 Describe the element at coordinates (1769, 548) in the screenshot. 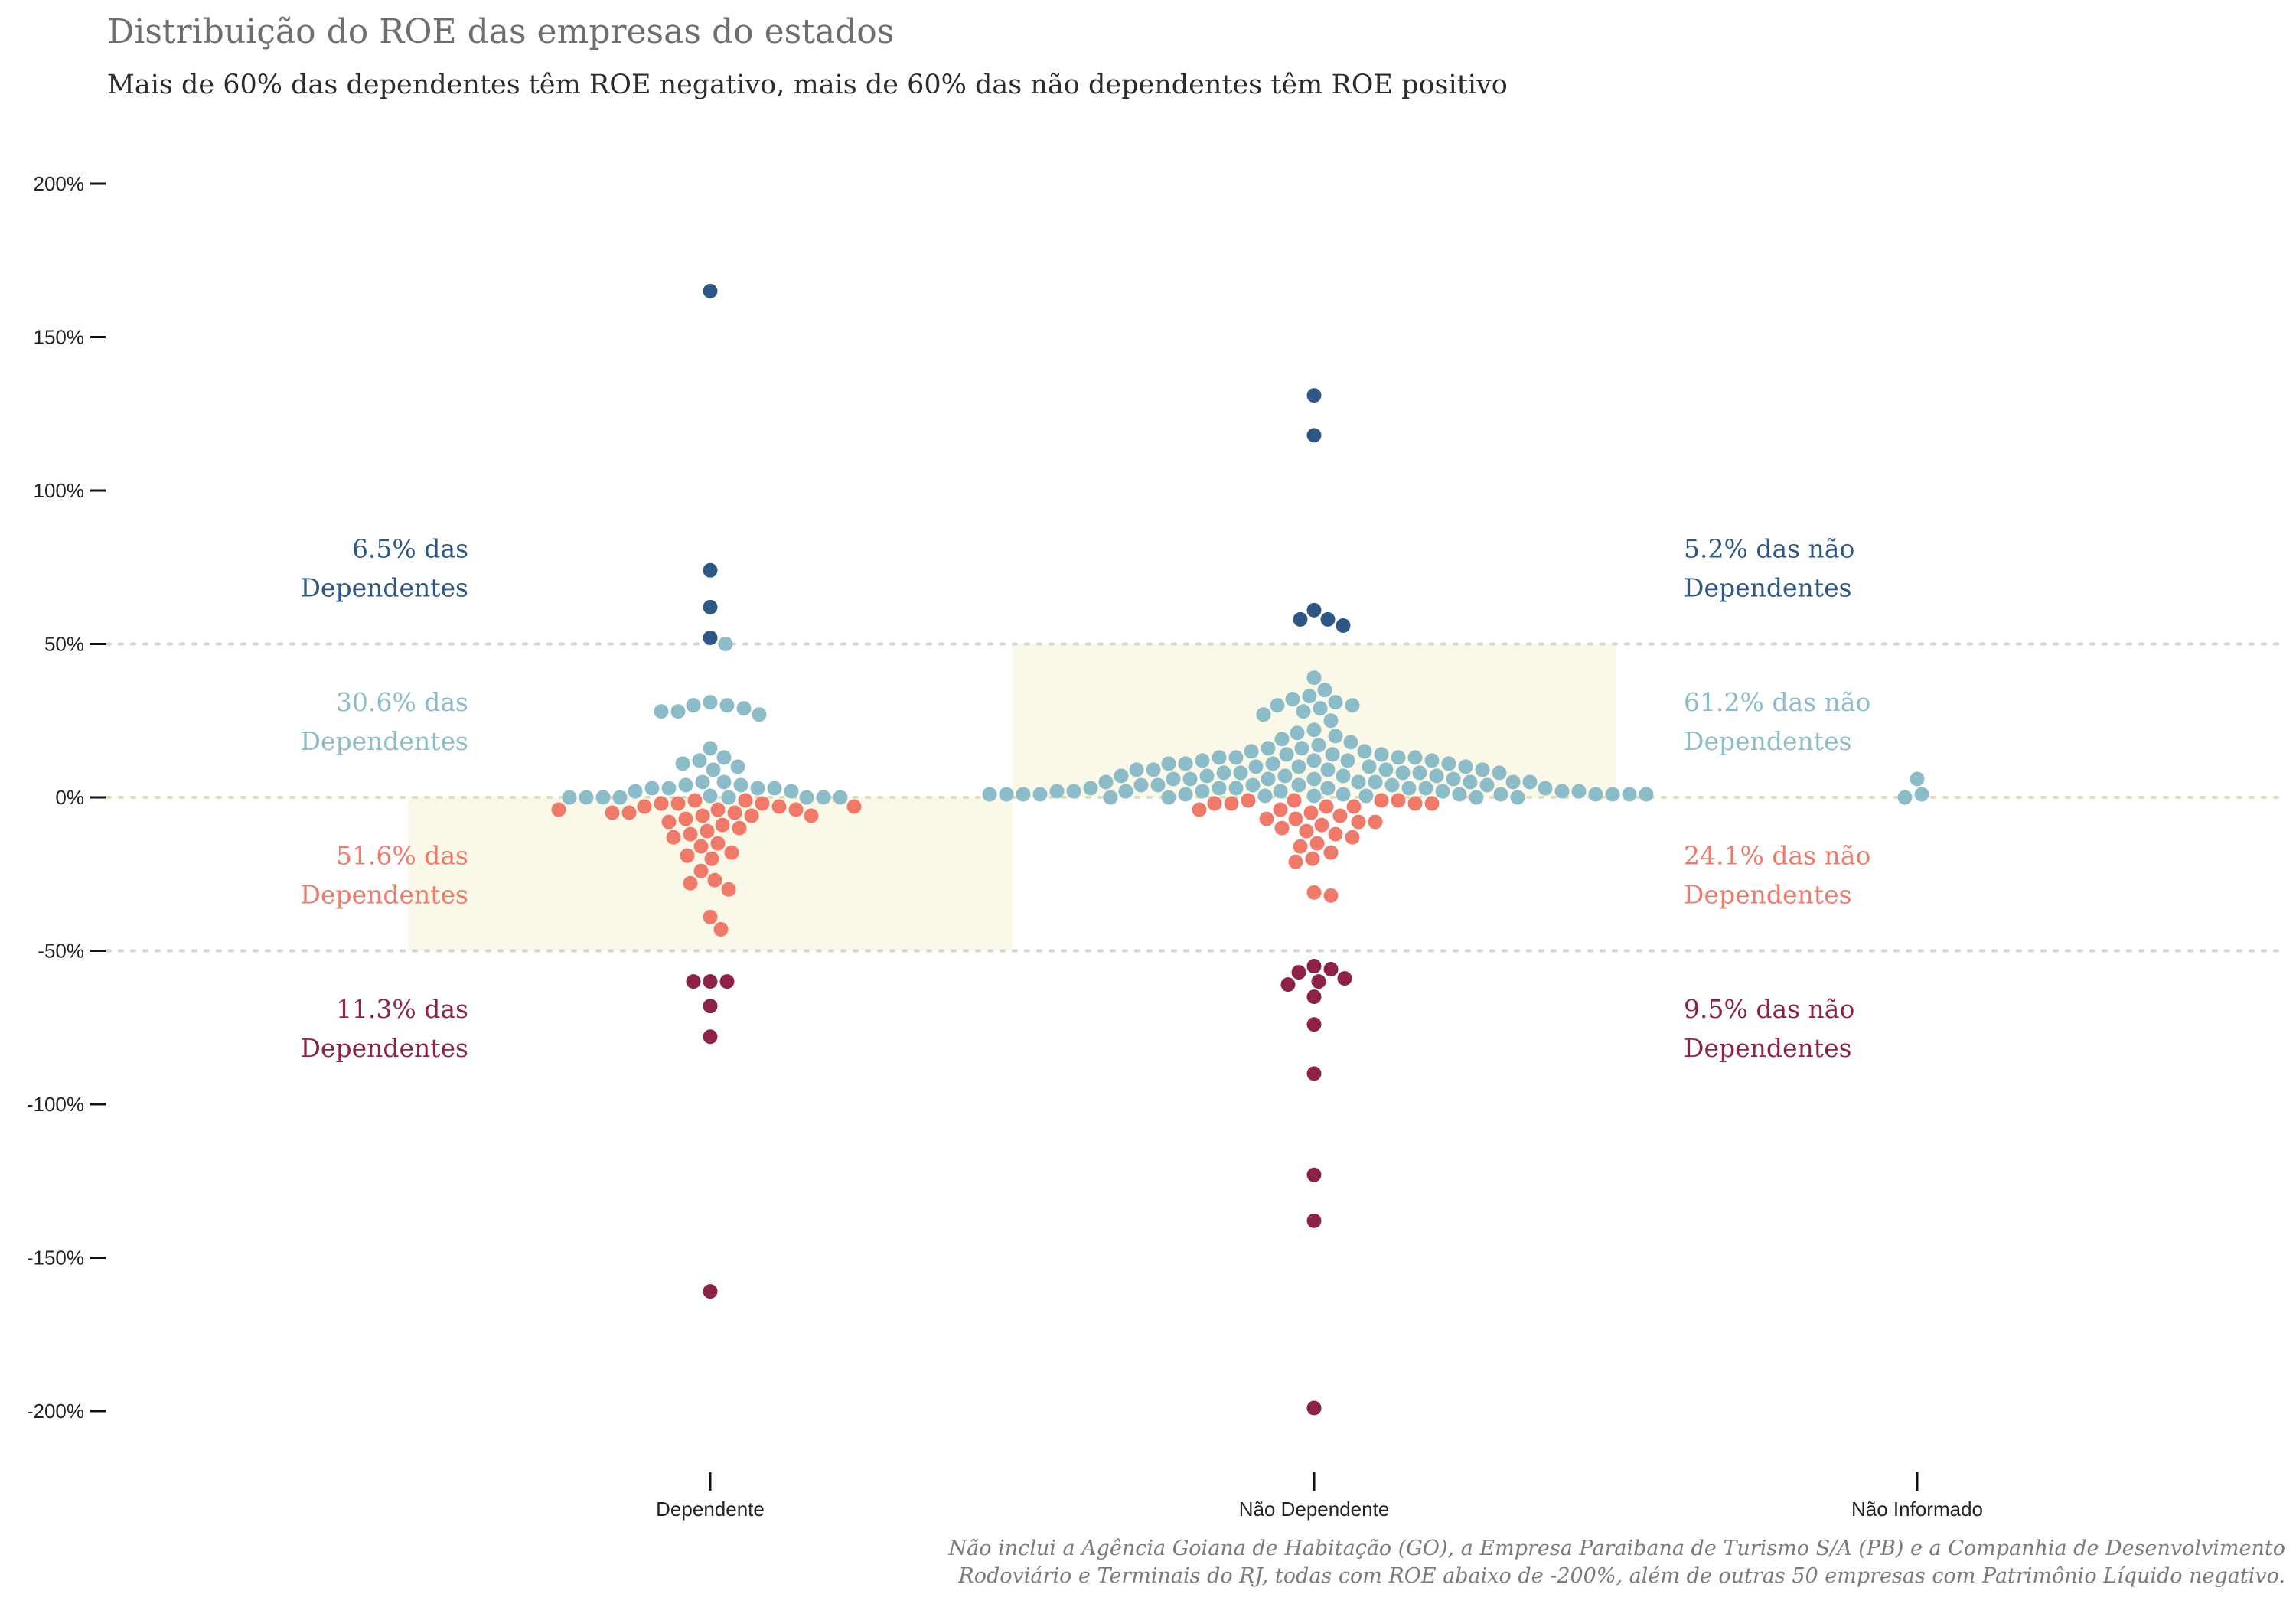

I see `annotation-text: 5.2% das não` at that location.